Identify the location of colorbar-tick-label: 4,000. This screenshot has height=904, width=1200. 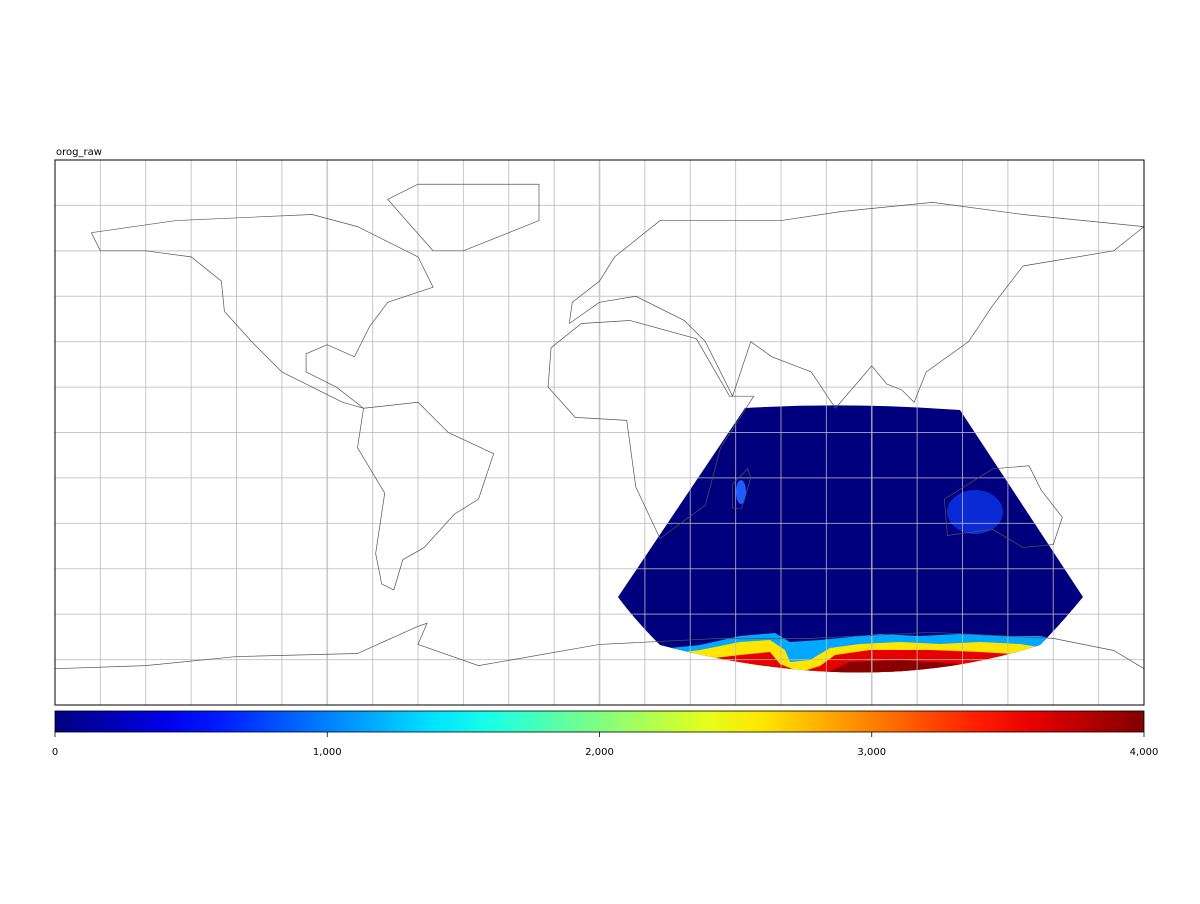
(1144, 752).